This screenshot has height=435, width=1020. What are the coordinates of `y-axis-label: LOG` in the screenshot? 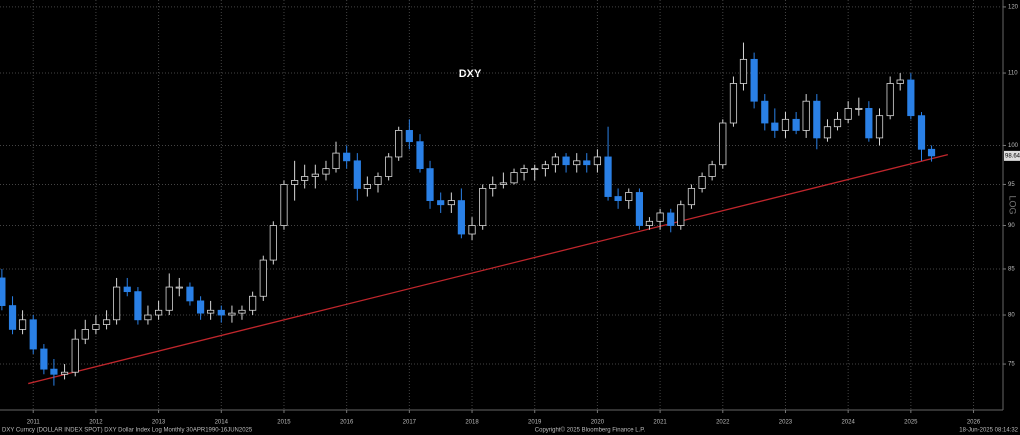 It's located at (1013, 204).